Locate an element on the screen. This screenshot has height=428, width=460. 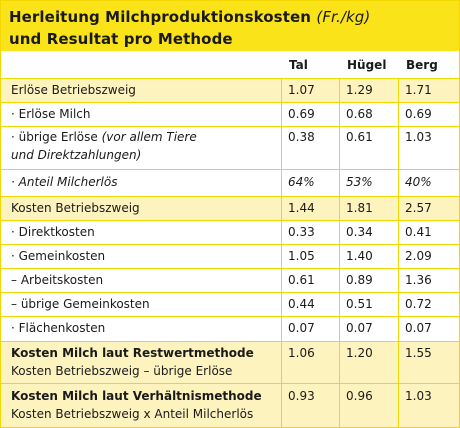
row-label: · übrige Erlöse (vor allem Tiere is located at coordinates (104, 137).